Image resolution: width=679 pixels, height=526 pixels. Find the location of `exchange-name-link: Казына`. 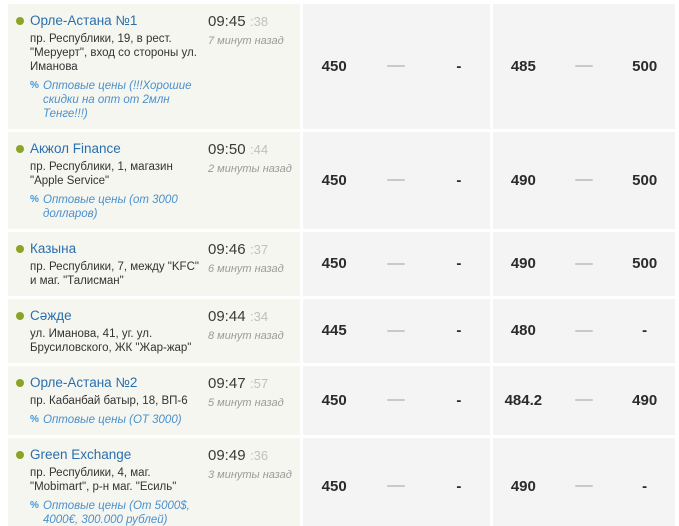

exchange-name-link: Казына is located at coordinates (53, 248).